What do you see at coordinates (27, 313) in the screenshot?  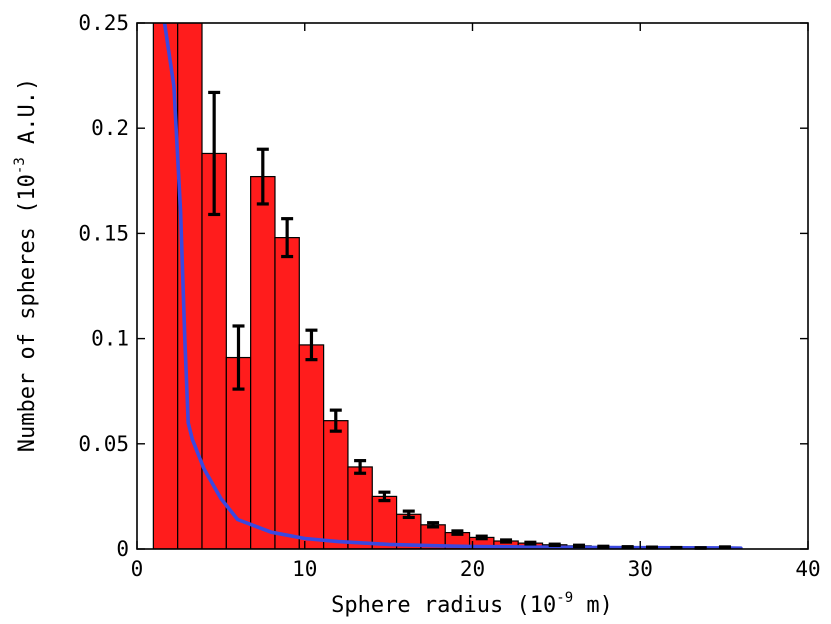 I see `y-axis-label-main: Number of spheres (10` at bounding box center [27, 313].